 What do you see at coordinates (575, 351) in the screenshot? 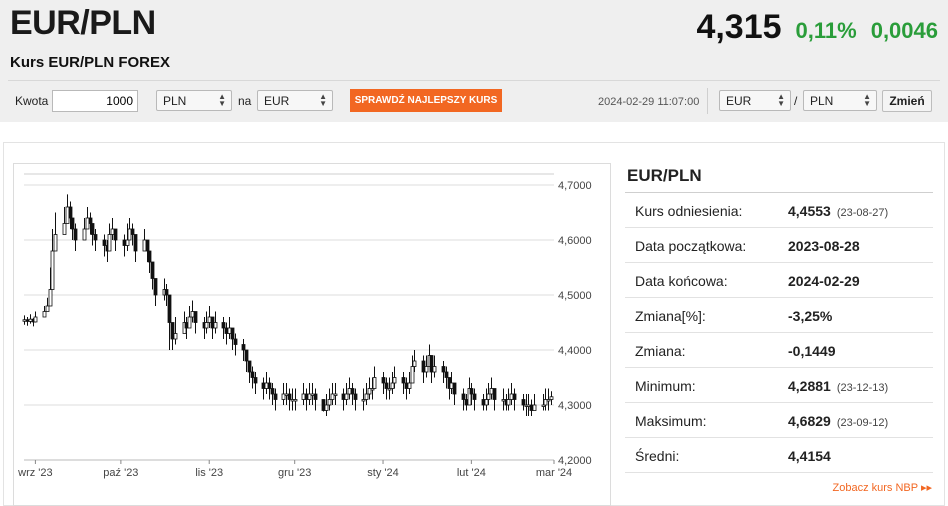
I see `y-tick-label: 4,4000` at bounding box center [575, 351].